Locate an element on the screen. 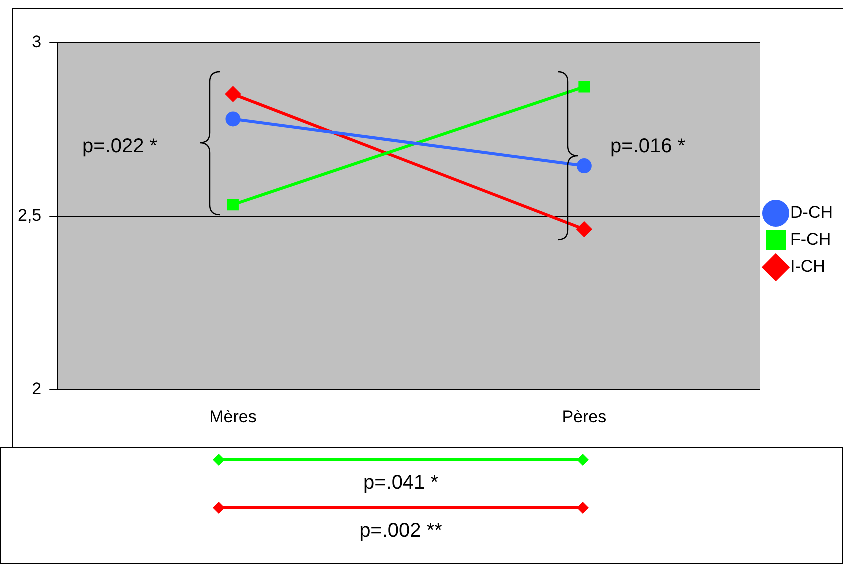 This screenshot has height=564, width=843. x-tick-label: Pères is located at coordinates (584, 416).